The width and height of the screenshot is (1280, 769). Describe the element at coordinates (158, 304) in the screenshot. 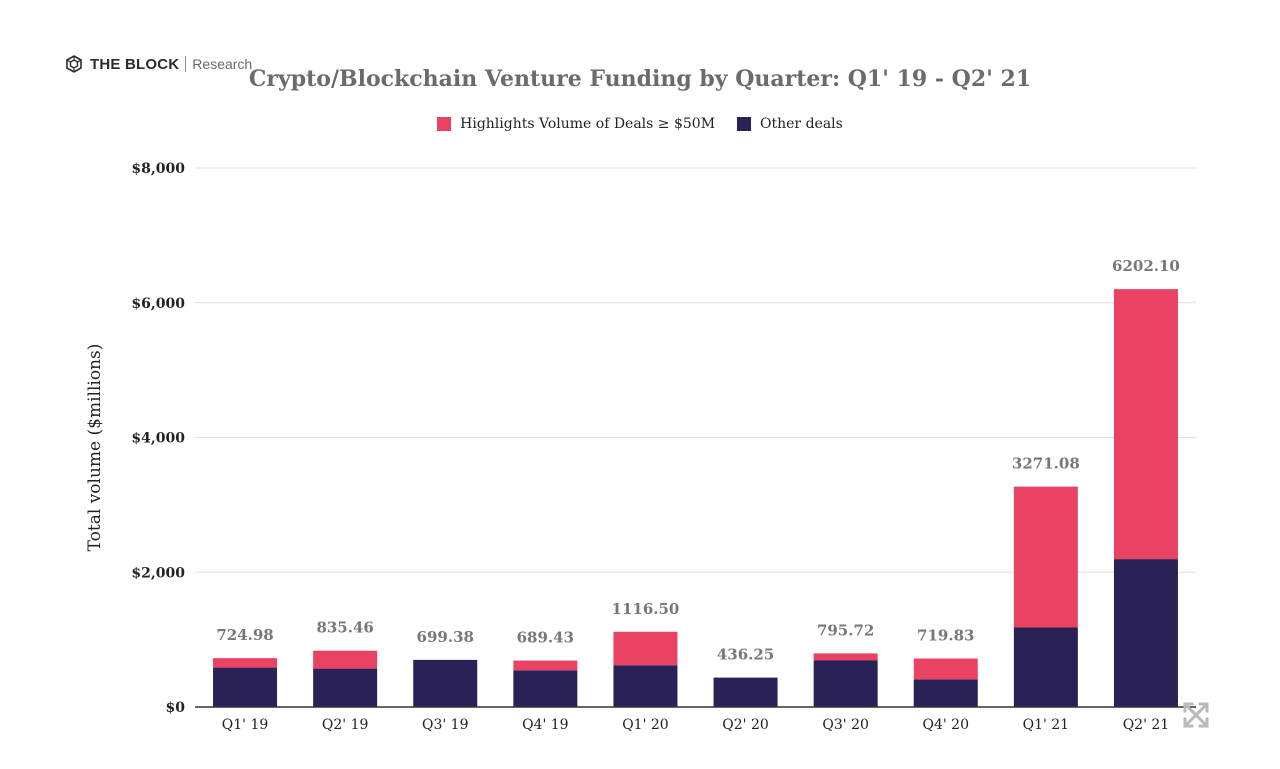

I see `y-tick-label: $6,000` at that location.